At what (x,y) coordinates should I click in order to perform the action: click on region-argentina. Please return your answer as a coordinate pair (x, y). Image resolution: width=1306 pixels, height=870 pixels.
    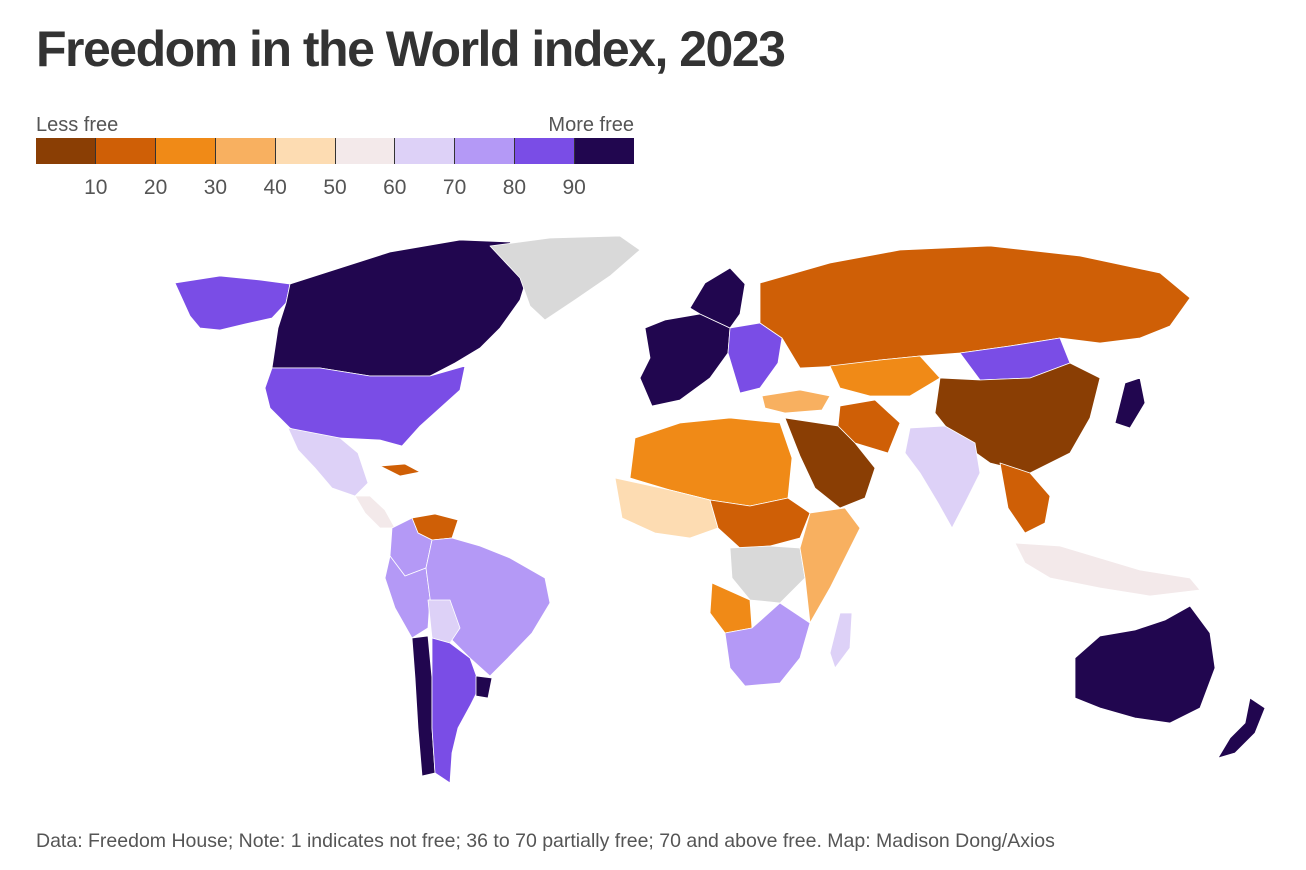
    Looking at the image, I should click on (456, 710).